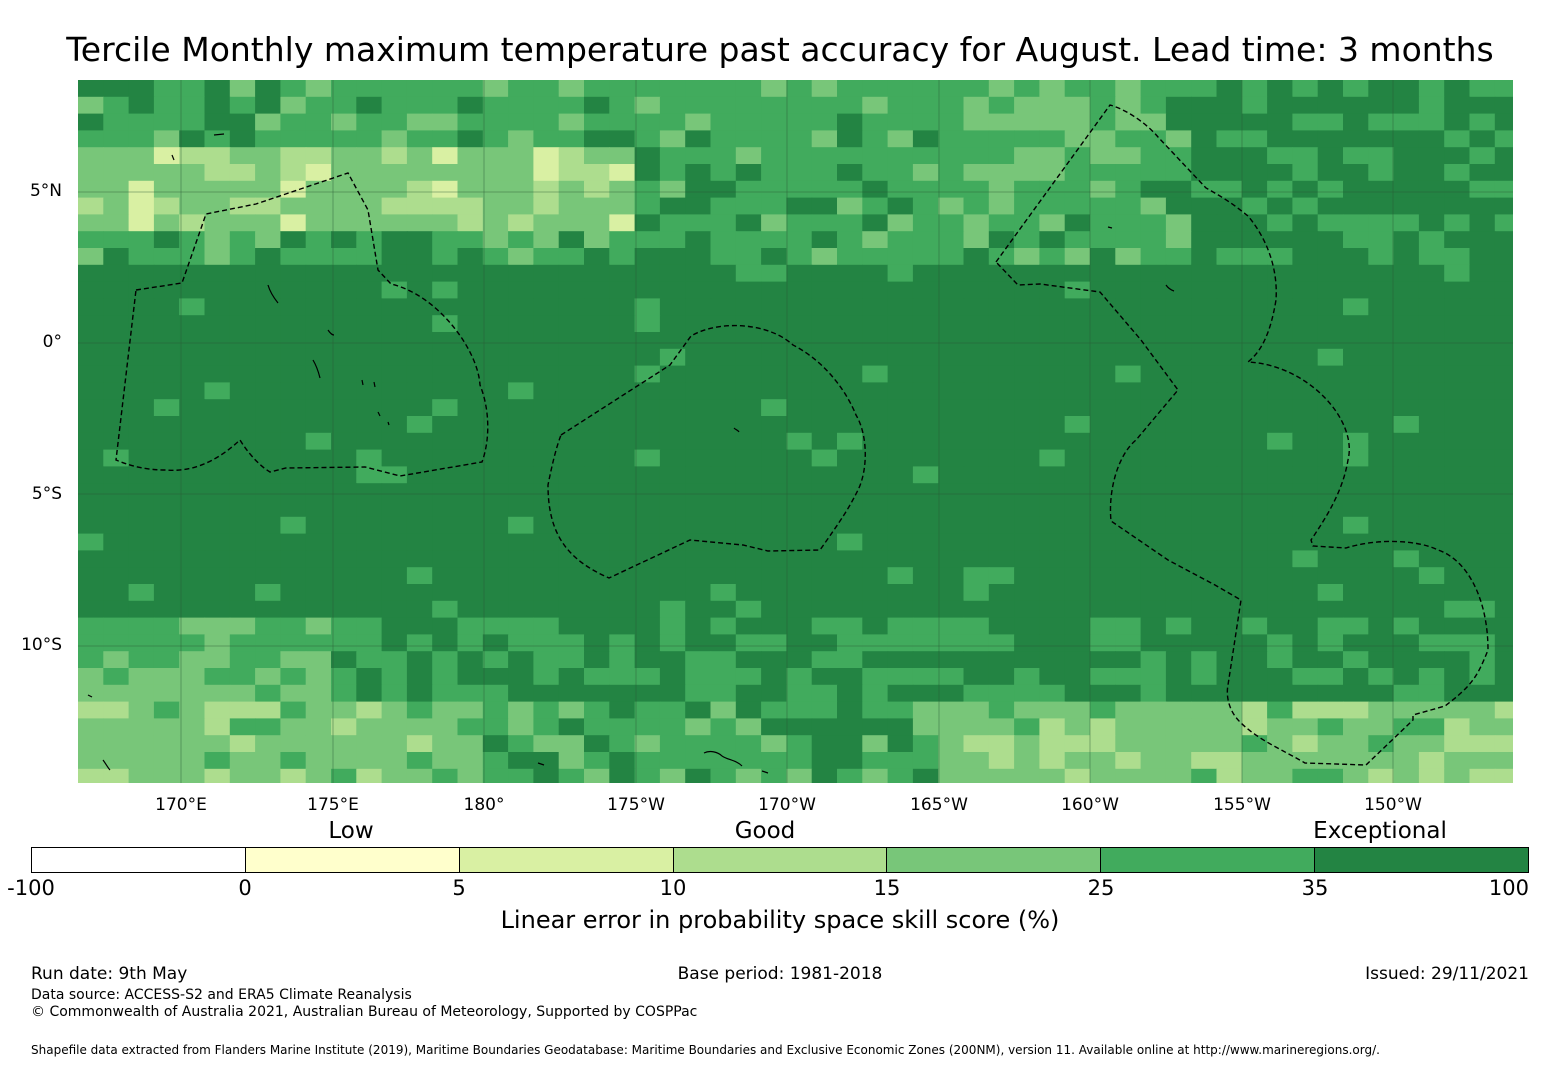 The height and width of the screenshot is (1065, 1560). I want to click on lon-label-180: 180°, so click(484, 805).